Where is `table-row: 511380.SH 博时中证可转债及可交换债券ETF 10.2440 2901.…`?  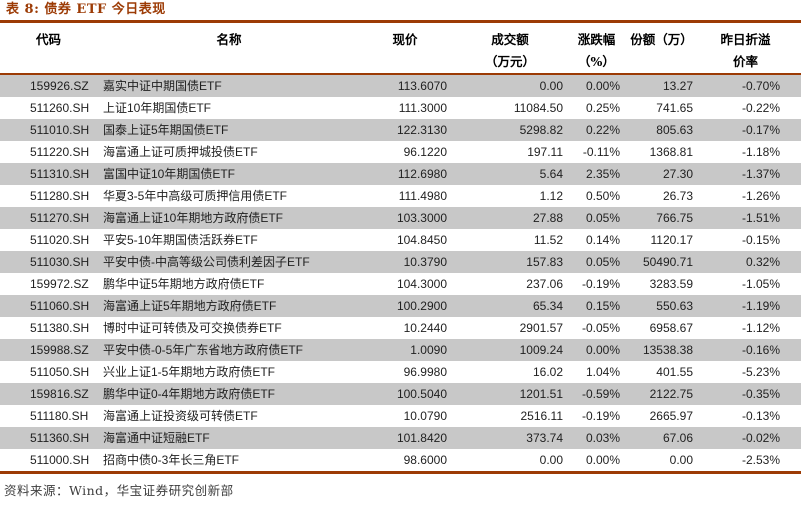 table-row: 511380.SH 博时中证可转债及可交换债券ETF 10.2440 2901.… is located at coordinates (400, 328).